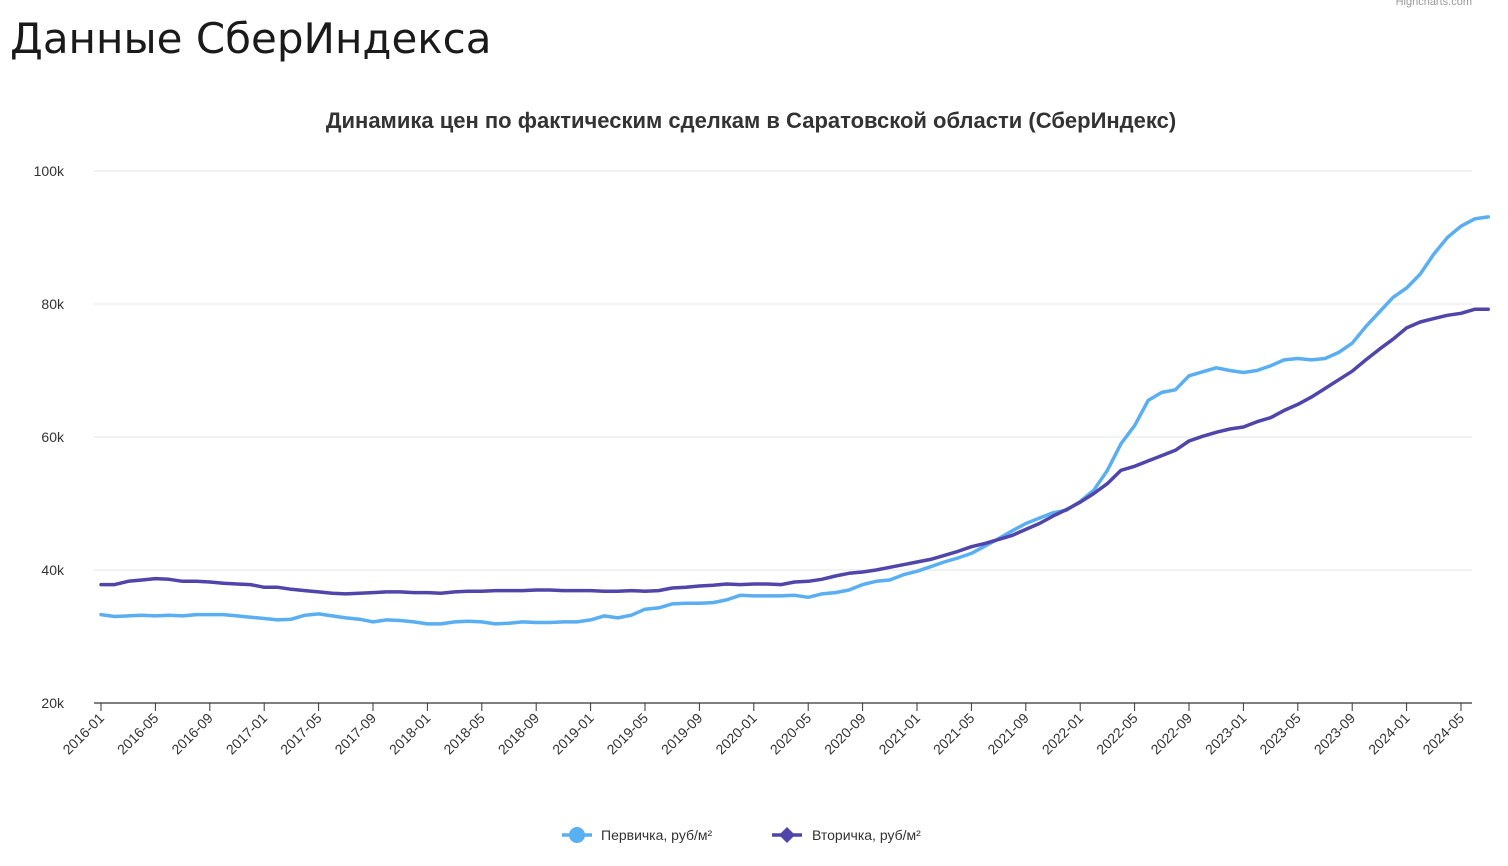 Image resolution: width=1508 pixels, height=866 pixels. Describe the element at coordinates (1389, 734) in the screenshot. I see `x-tick-label: 2024-01` at that location.